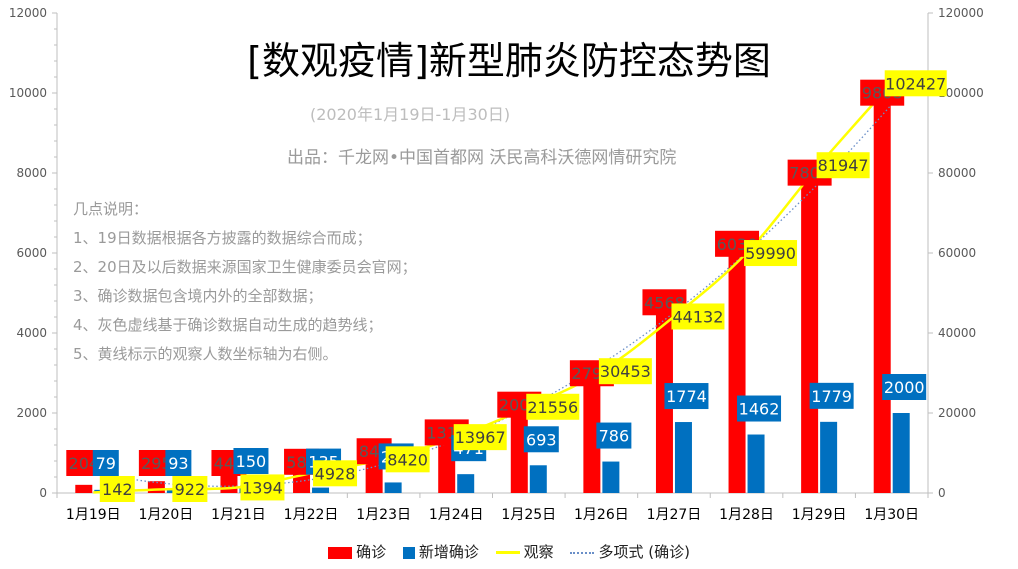 Image resolution: width=1018 pixels, height=569 pixels. What do you see at coordinates (482, 158) in the screenshot?
I see `producer-credit: 出品：千龙网•中国首都网 沃民高科沃德网情研究院` at bounding box center [482, 158].